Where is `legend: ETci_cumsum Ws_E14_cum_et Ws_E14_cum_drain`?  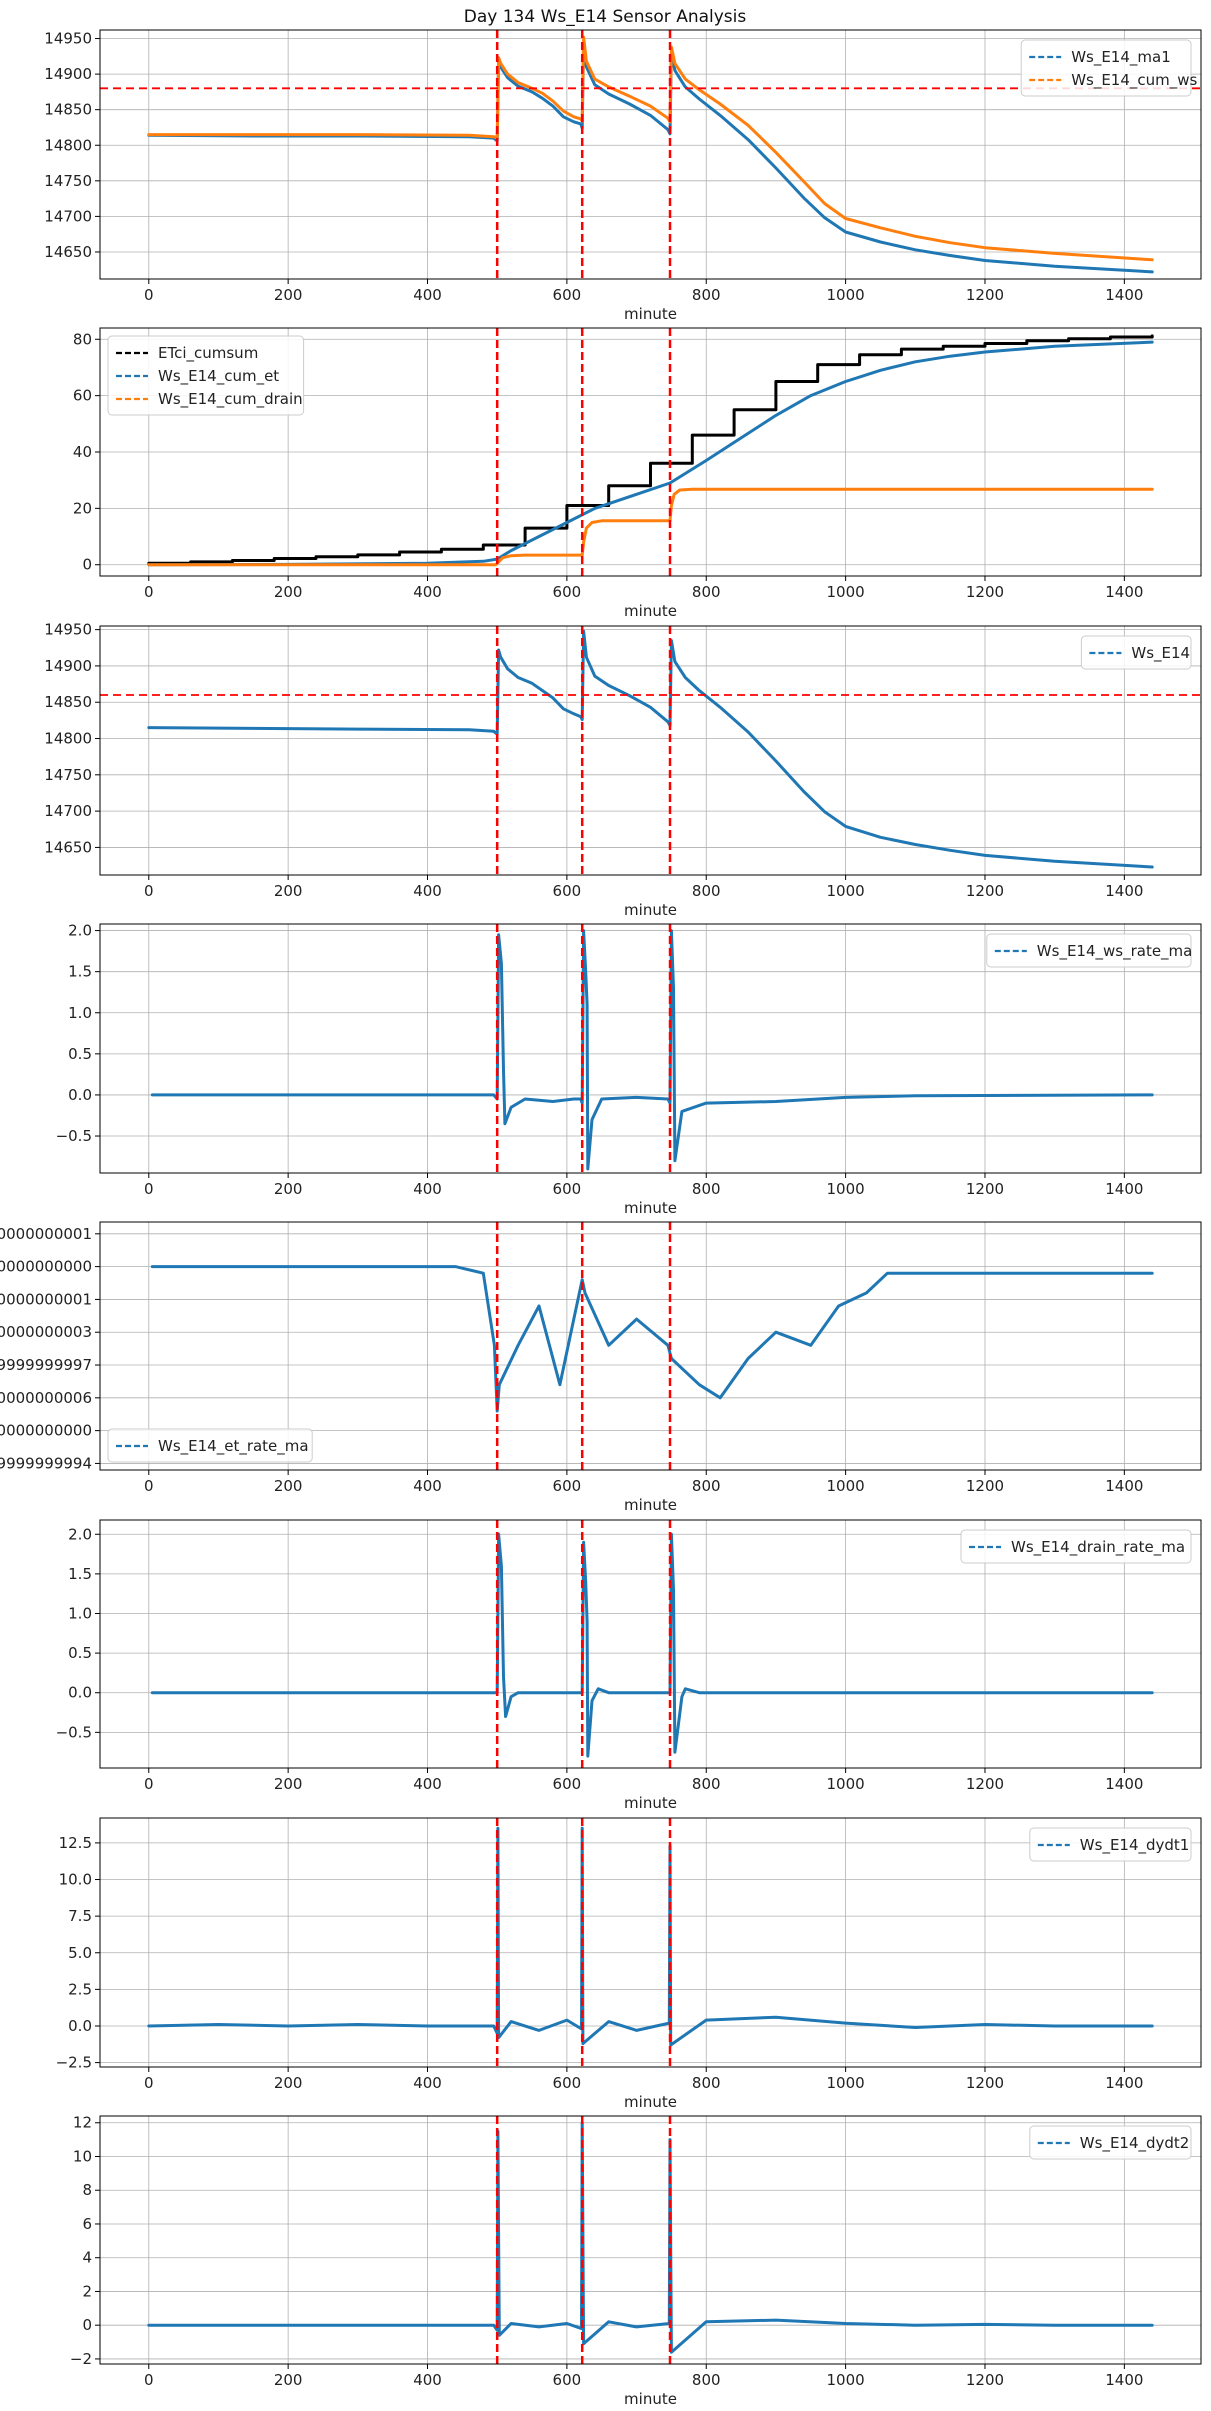
legend: ETci_cumsum Ws_E14_cum_et Ws_E14_cum_drain is located at coordinates (206, 375).